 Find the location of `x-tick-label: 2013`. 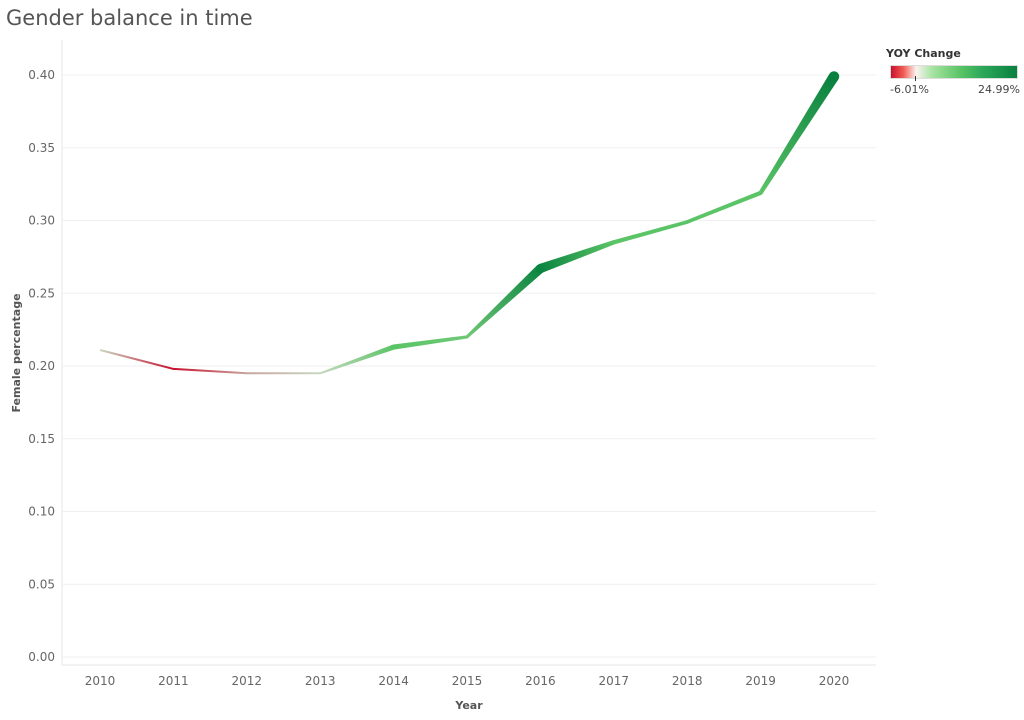

x-tick-label: 2013 is located at coordinates (320, 681).